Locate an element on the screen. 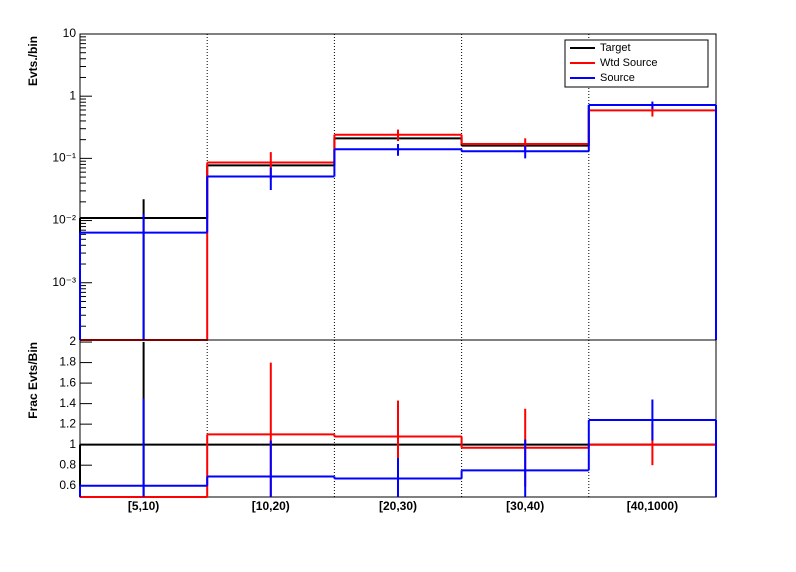 Image resolution: width=796 pixels, height=572 pixels. legend-label: Target is located at coordinates (615, 48).